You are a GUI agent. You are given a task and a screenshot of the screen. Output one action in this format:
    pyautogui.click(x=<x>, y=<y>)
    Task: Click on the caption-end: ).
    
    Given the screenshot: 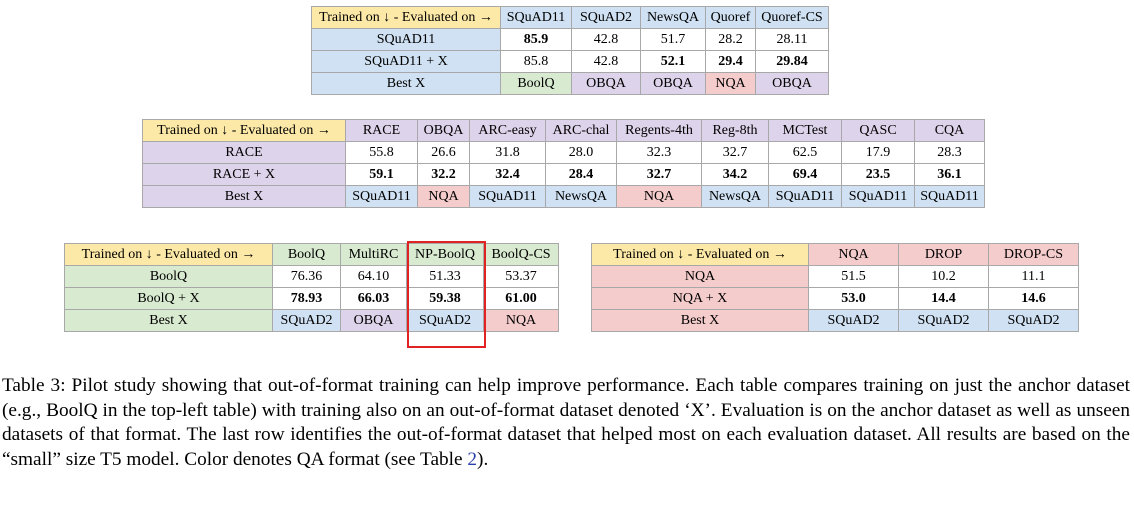 What is the action you would take?
    pyautogui.click(x=483, y=459)
    